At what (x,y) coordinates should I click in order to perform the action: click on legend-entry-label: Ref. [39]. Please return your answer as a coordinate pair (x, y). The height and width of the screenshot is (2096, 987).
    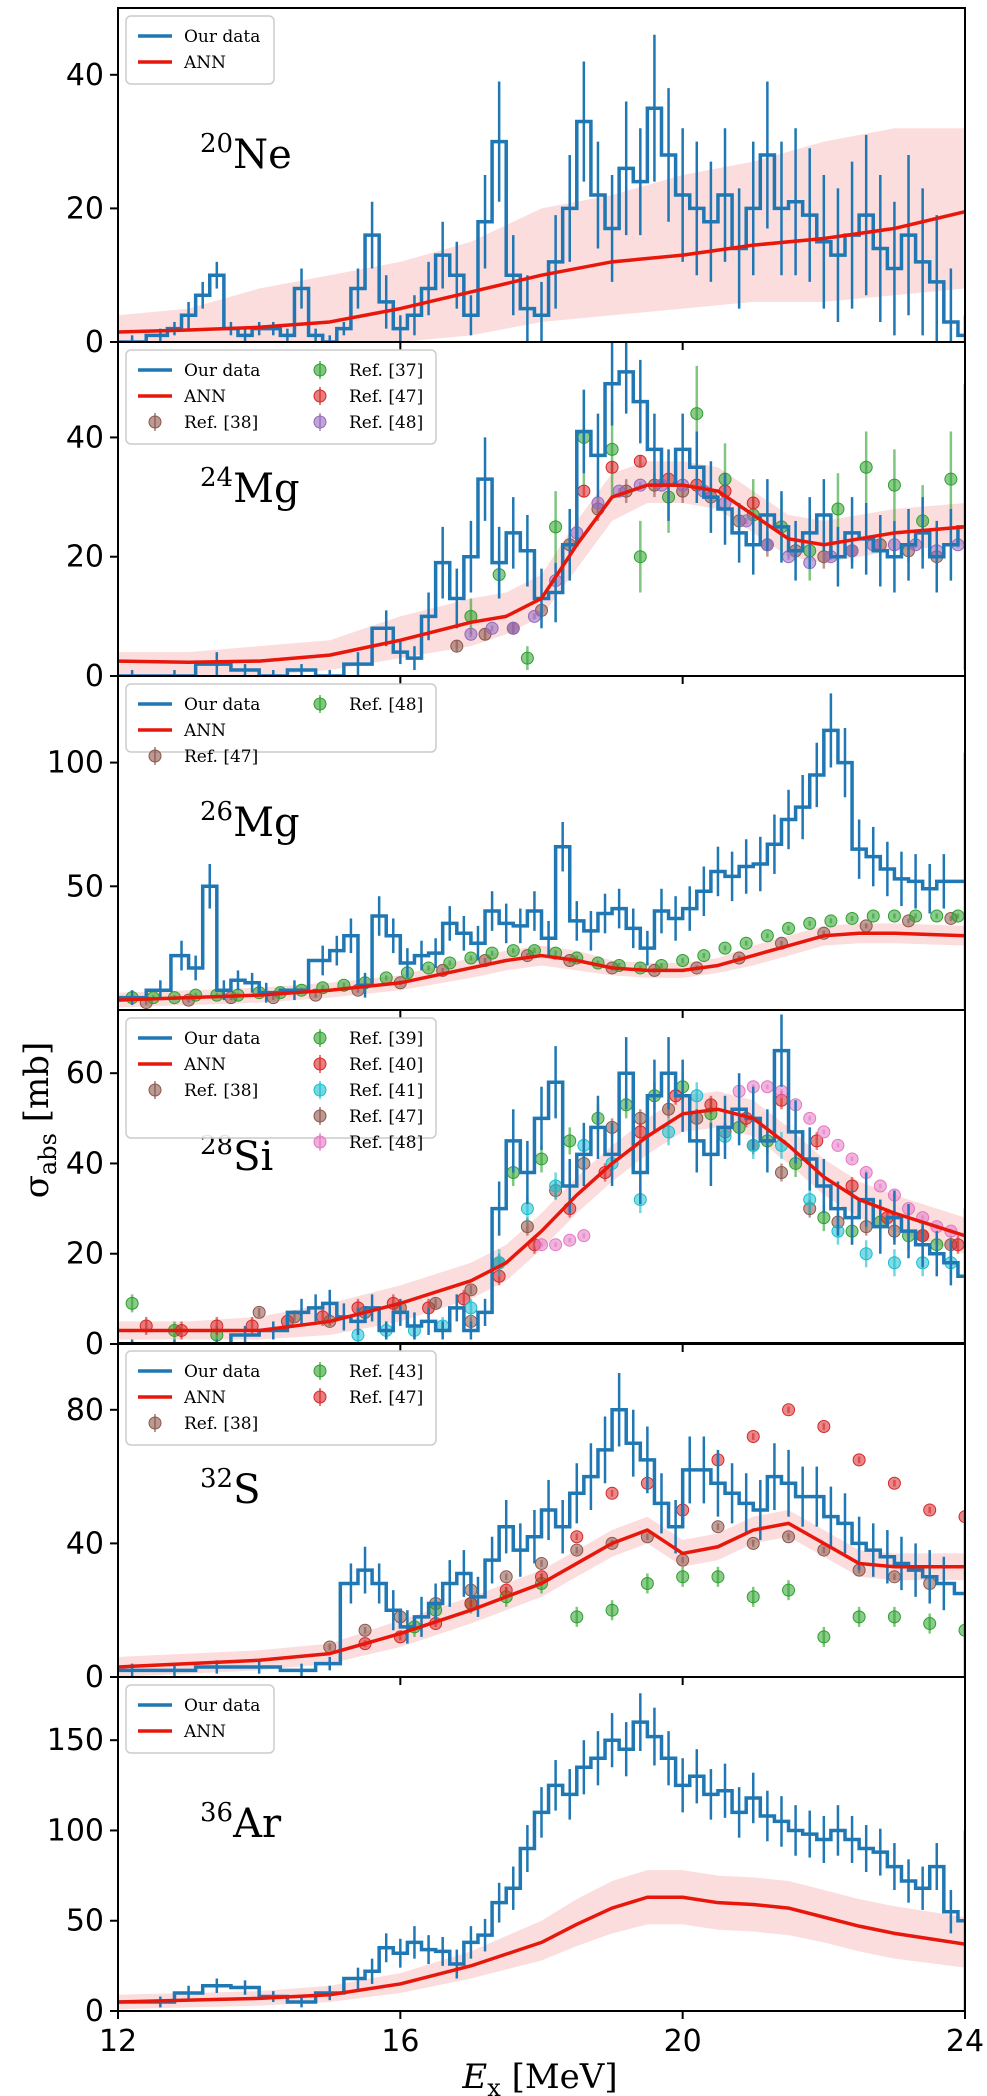
    Looking at the image, I should click on (386, 1039).